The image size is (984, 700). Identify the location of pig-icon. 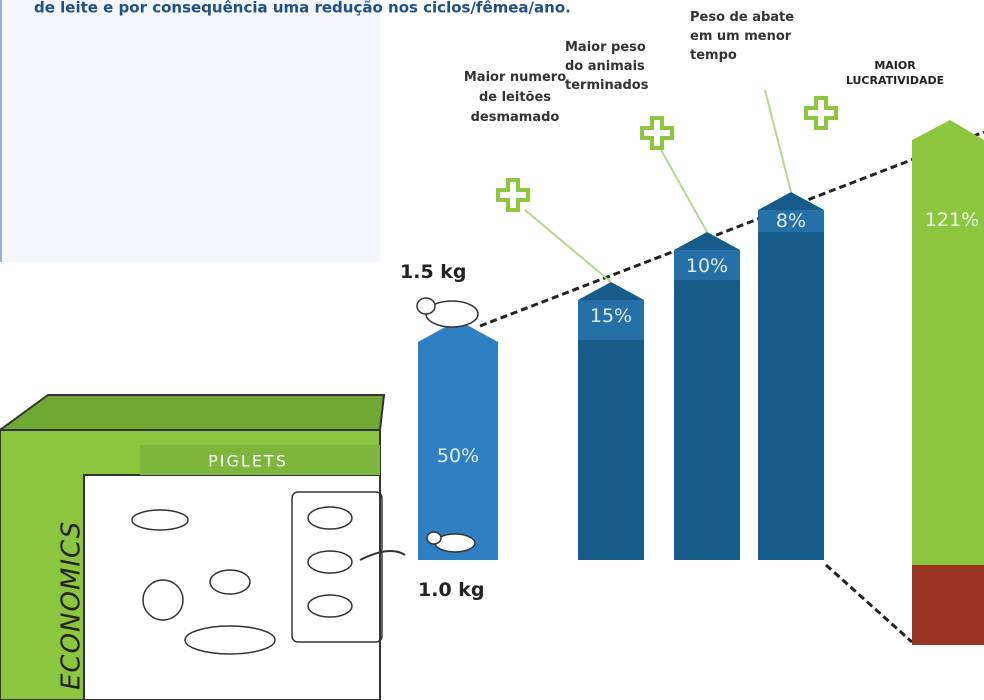
(447, 425).